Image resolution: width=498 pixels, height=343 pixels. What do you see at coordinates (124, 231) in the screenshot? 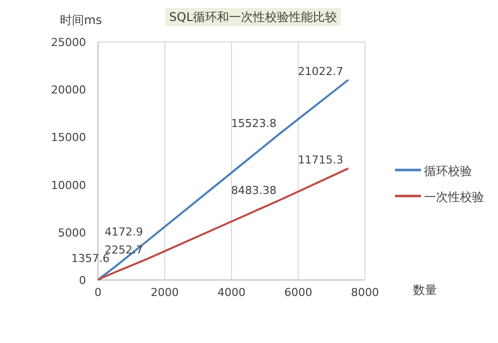
I see `data-label: 4172.9` at bounding box center [124, 231].